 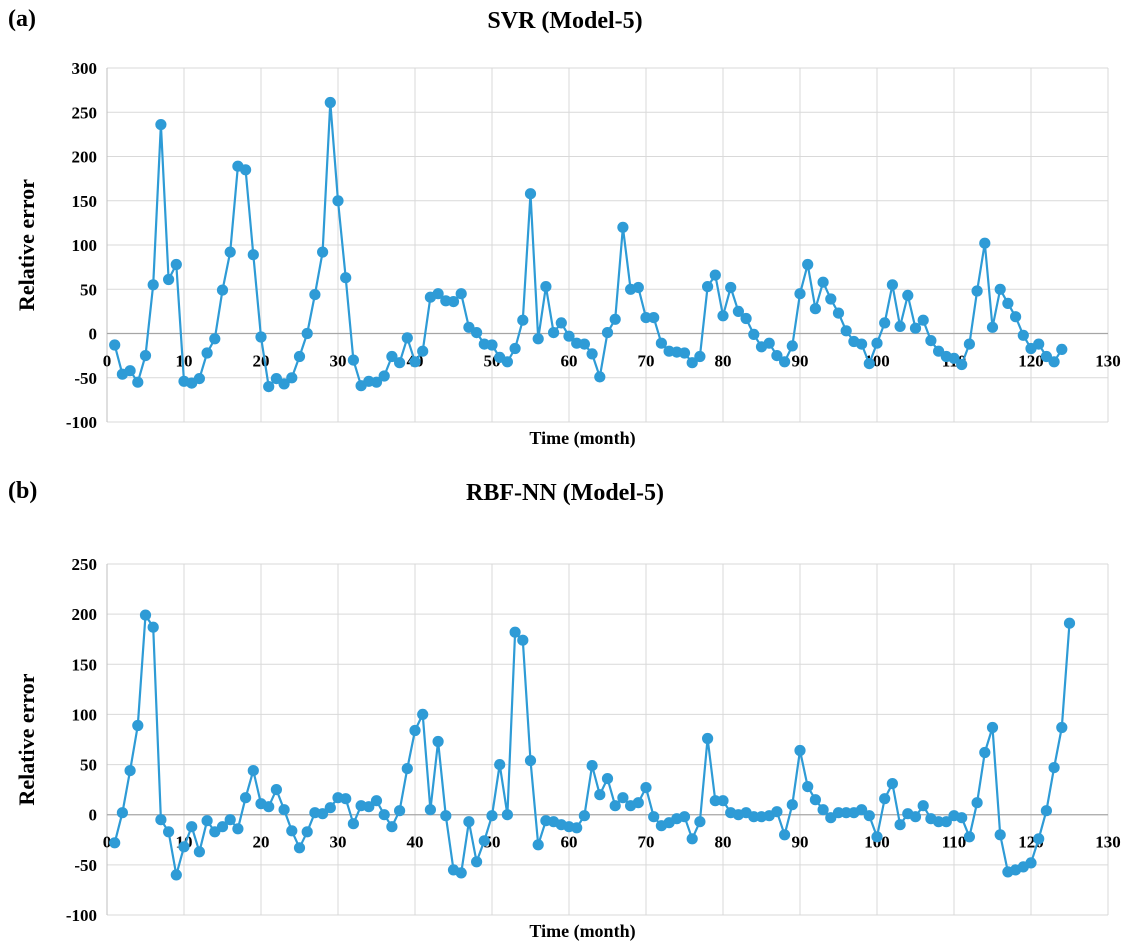 I want to click on panel-label-b: (b), so click(x=23, y=491).